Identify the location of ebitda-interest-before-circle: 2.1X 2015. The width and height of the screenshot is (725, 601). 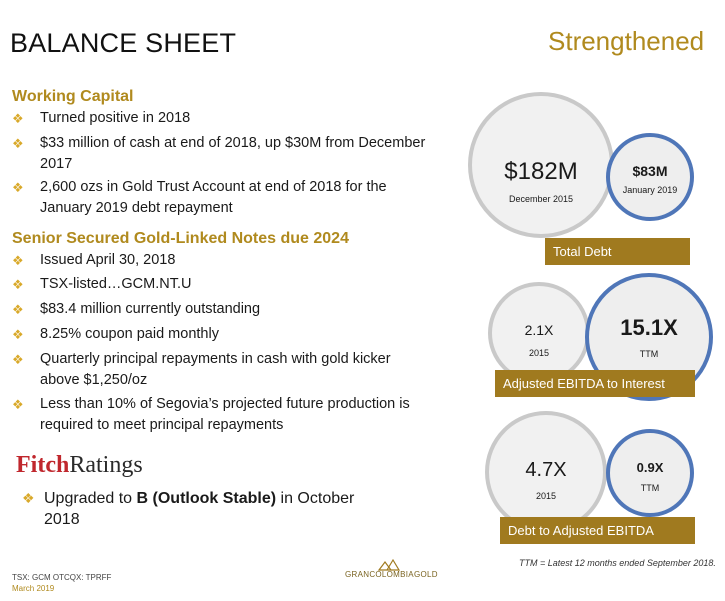
(539, 333).